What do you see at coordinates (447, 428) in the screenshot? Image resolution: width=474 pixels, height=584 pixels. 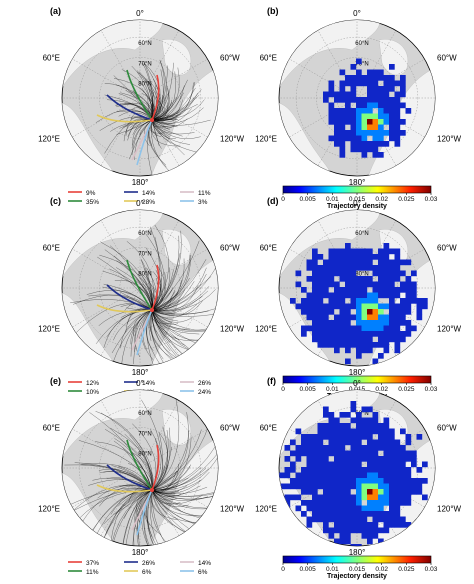 I see `lon-label-right-f: 60°W` at bounding box center [447, 428].